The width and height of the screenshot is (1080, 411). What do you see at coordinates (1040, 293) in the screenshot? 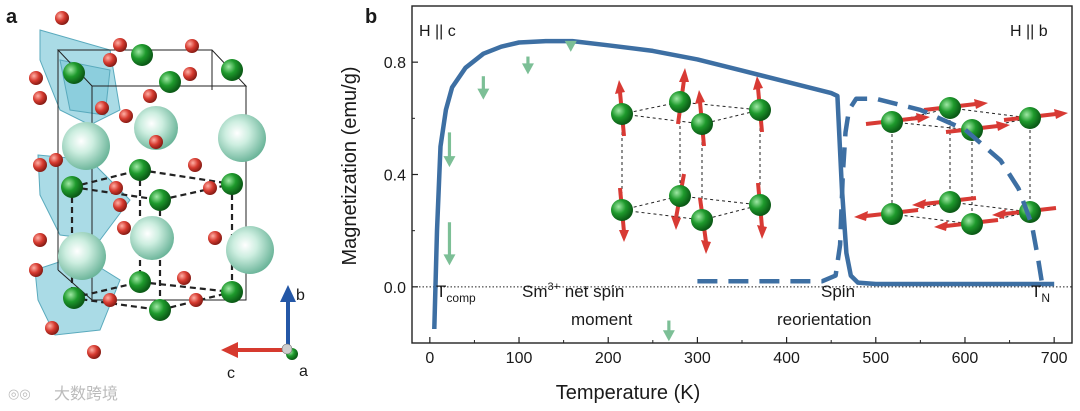
I see `t-n-label: TN` at bounding box center [1040, 293].